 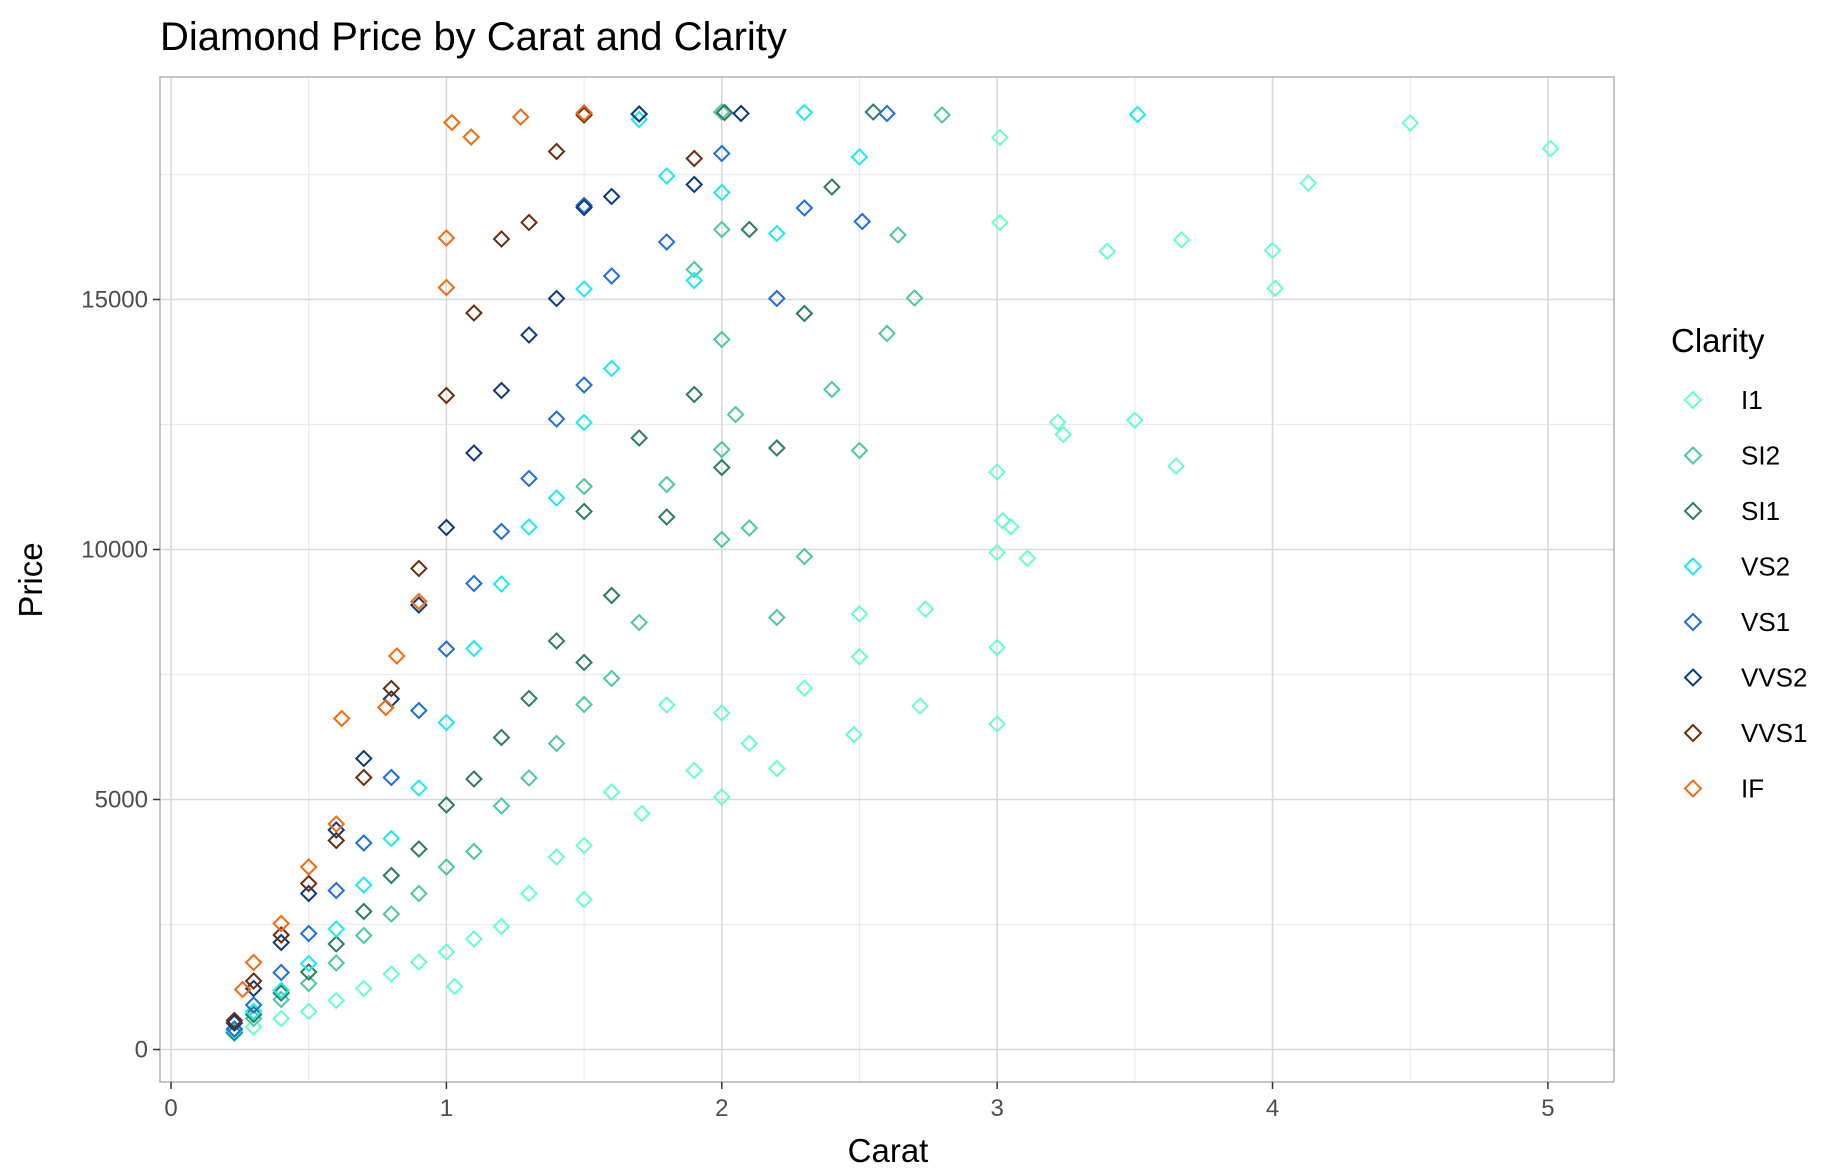 What do you see at coordinates (1547, 1108) in the screenshot?
I see `x-tick-label: 5` at bounding box center [1547, 1108].